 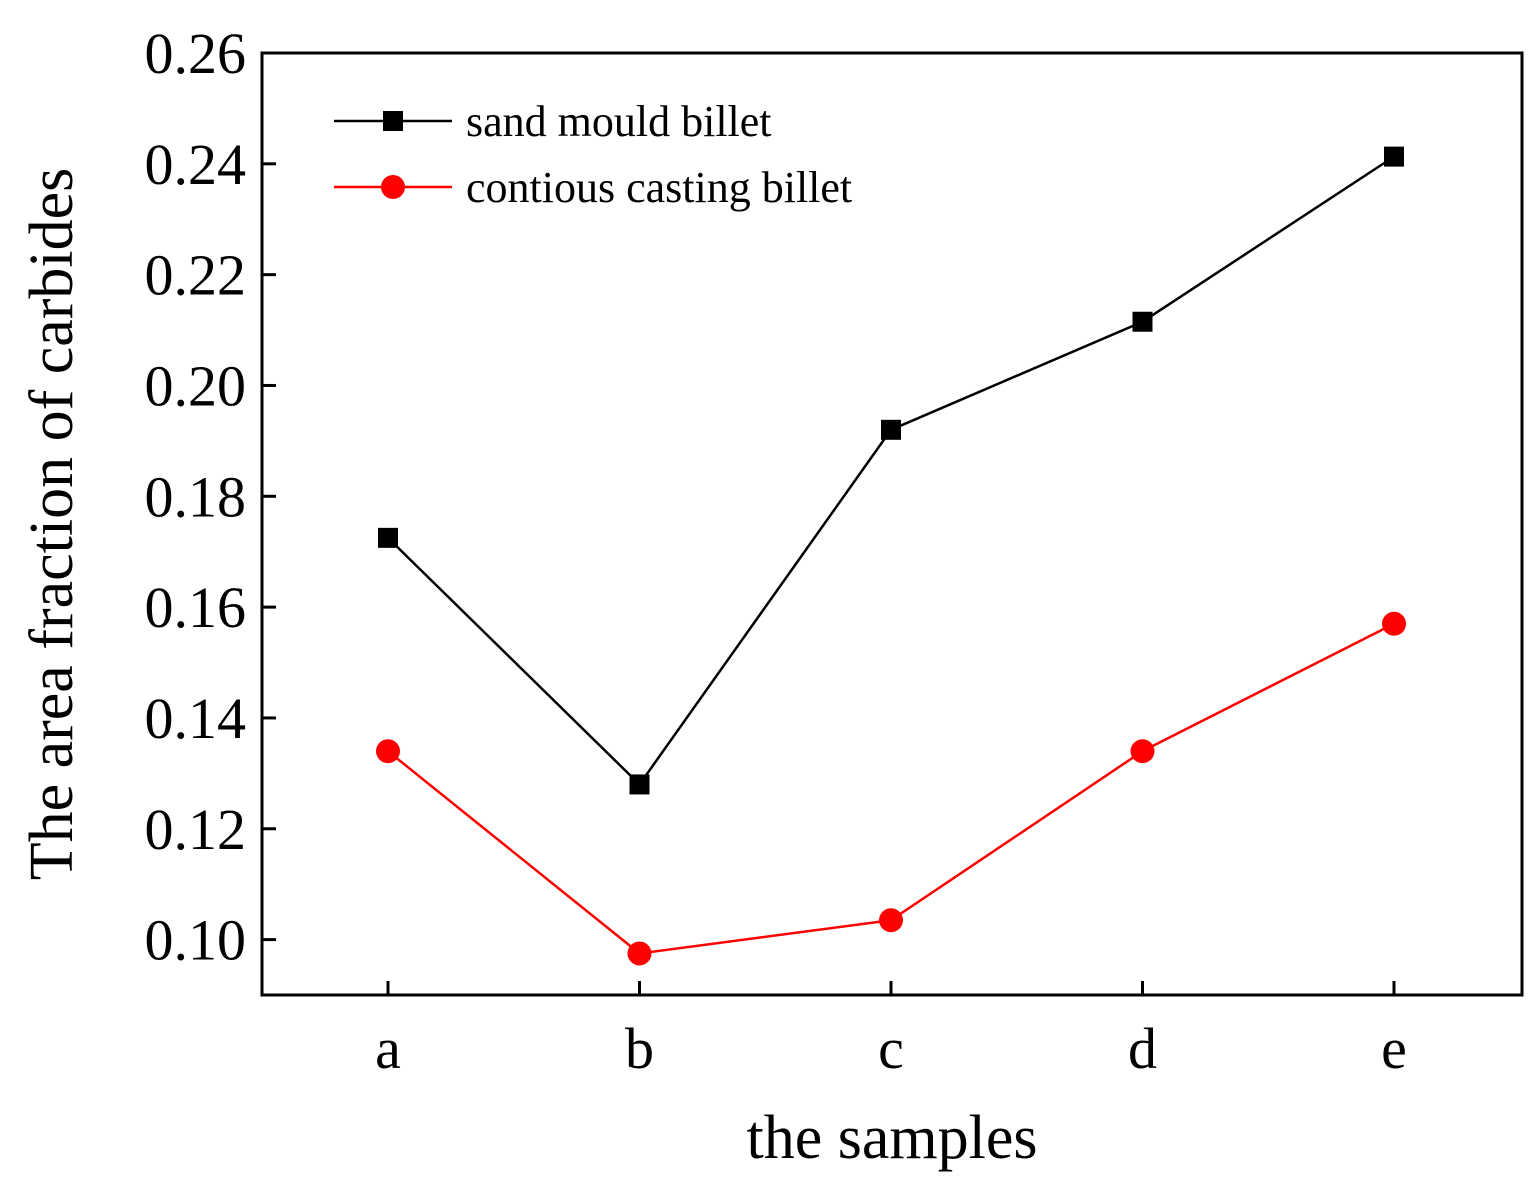 What do you see at coordinates (892, 1138) in the screenshot?
I see `x-axis-title: the samples` at bounding box center [892, 1138].